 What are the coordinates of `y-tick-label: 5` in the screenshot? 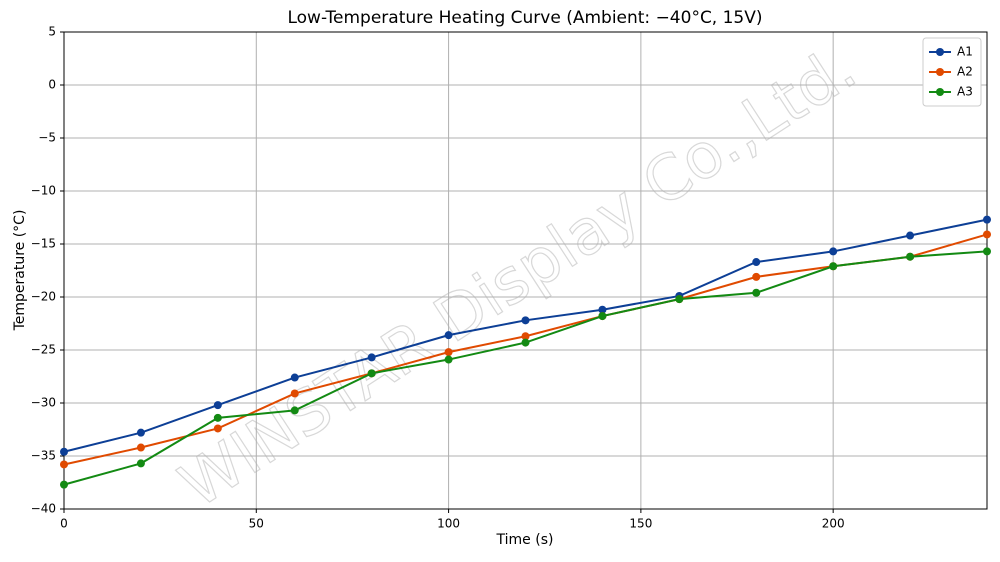 It's located at (52, 32).